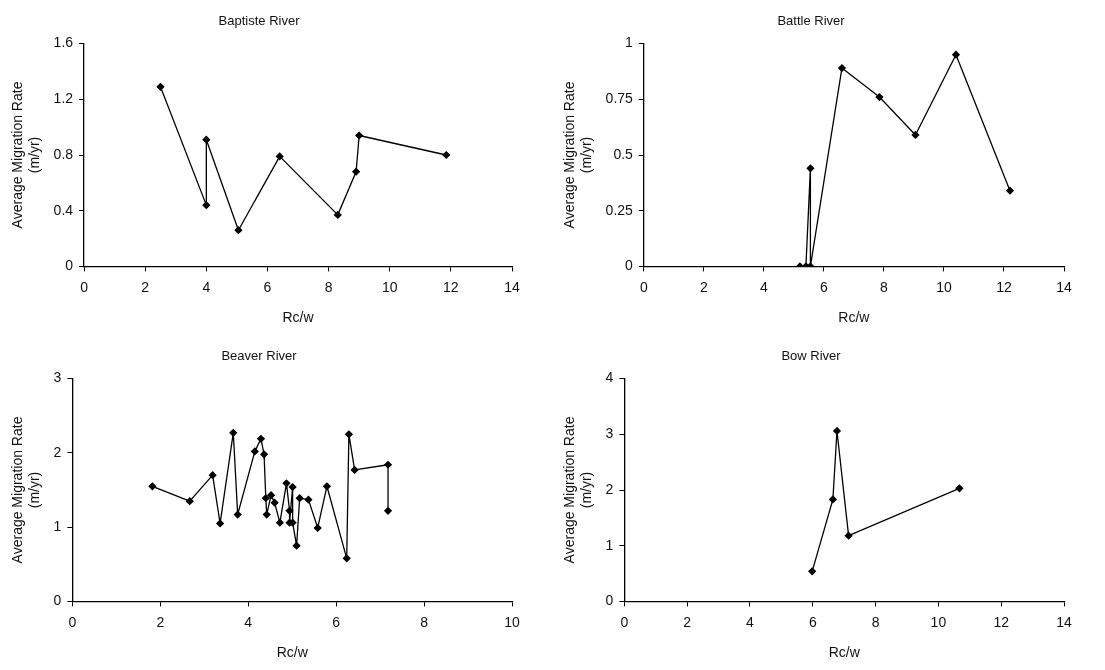 The height and width of the screenshot is (670, 1105). I want to click on y-tick-label: 0.25, so click(619, 209).